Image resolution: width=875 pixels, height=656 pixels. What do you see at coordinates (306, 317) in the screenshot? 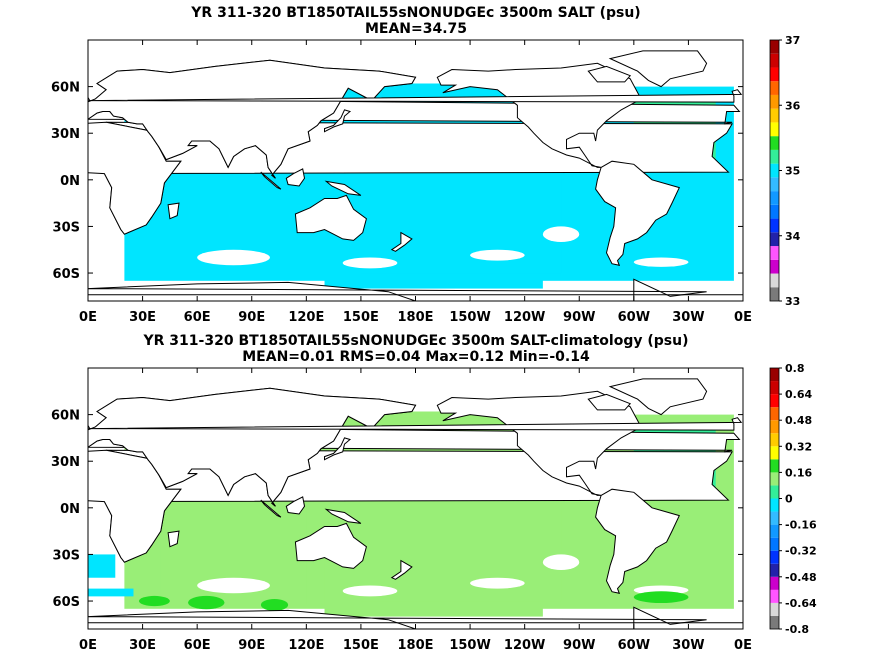
I see `x-tick-label: 120E` at bounding box center [306, 317].